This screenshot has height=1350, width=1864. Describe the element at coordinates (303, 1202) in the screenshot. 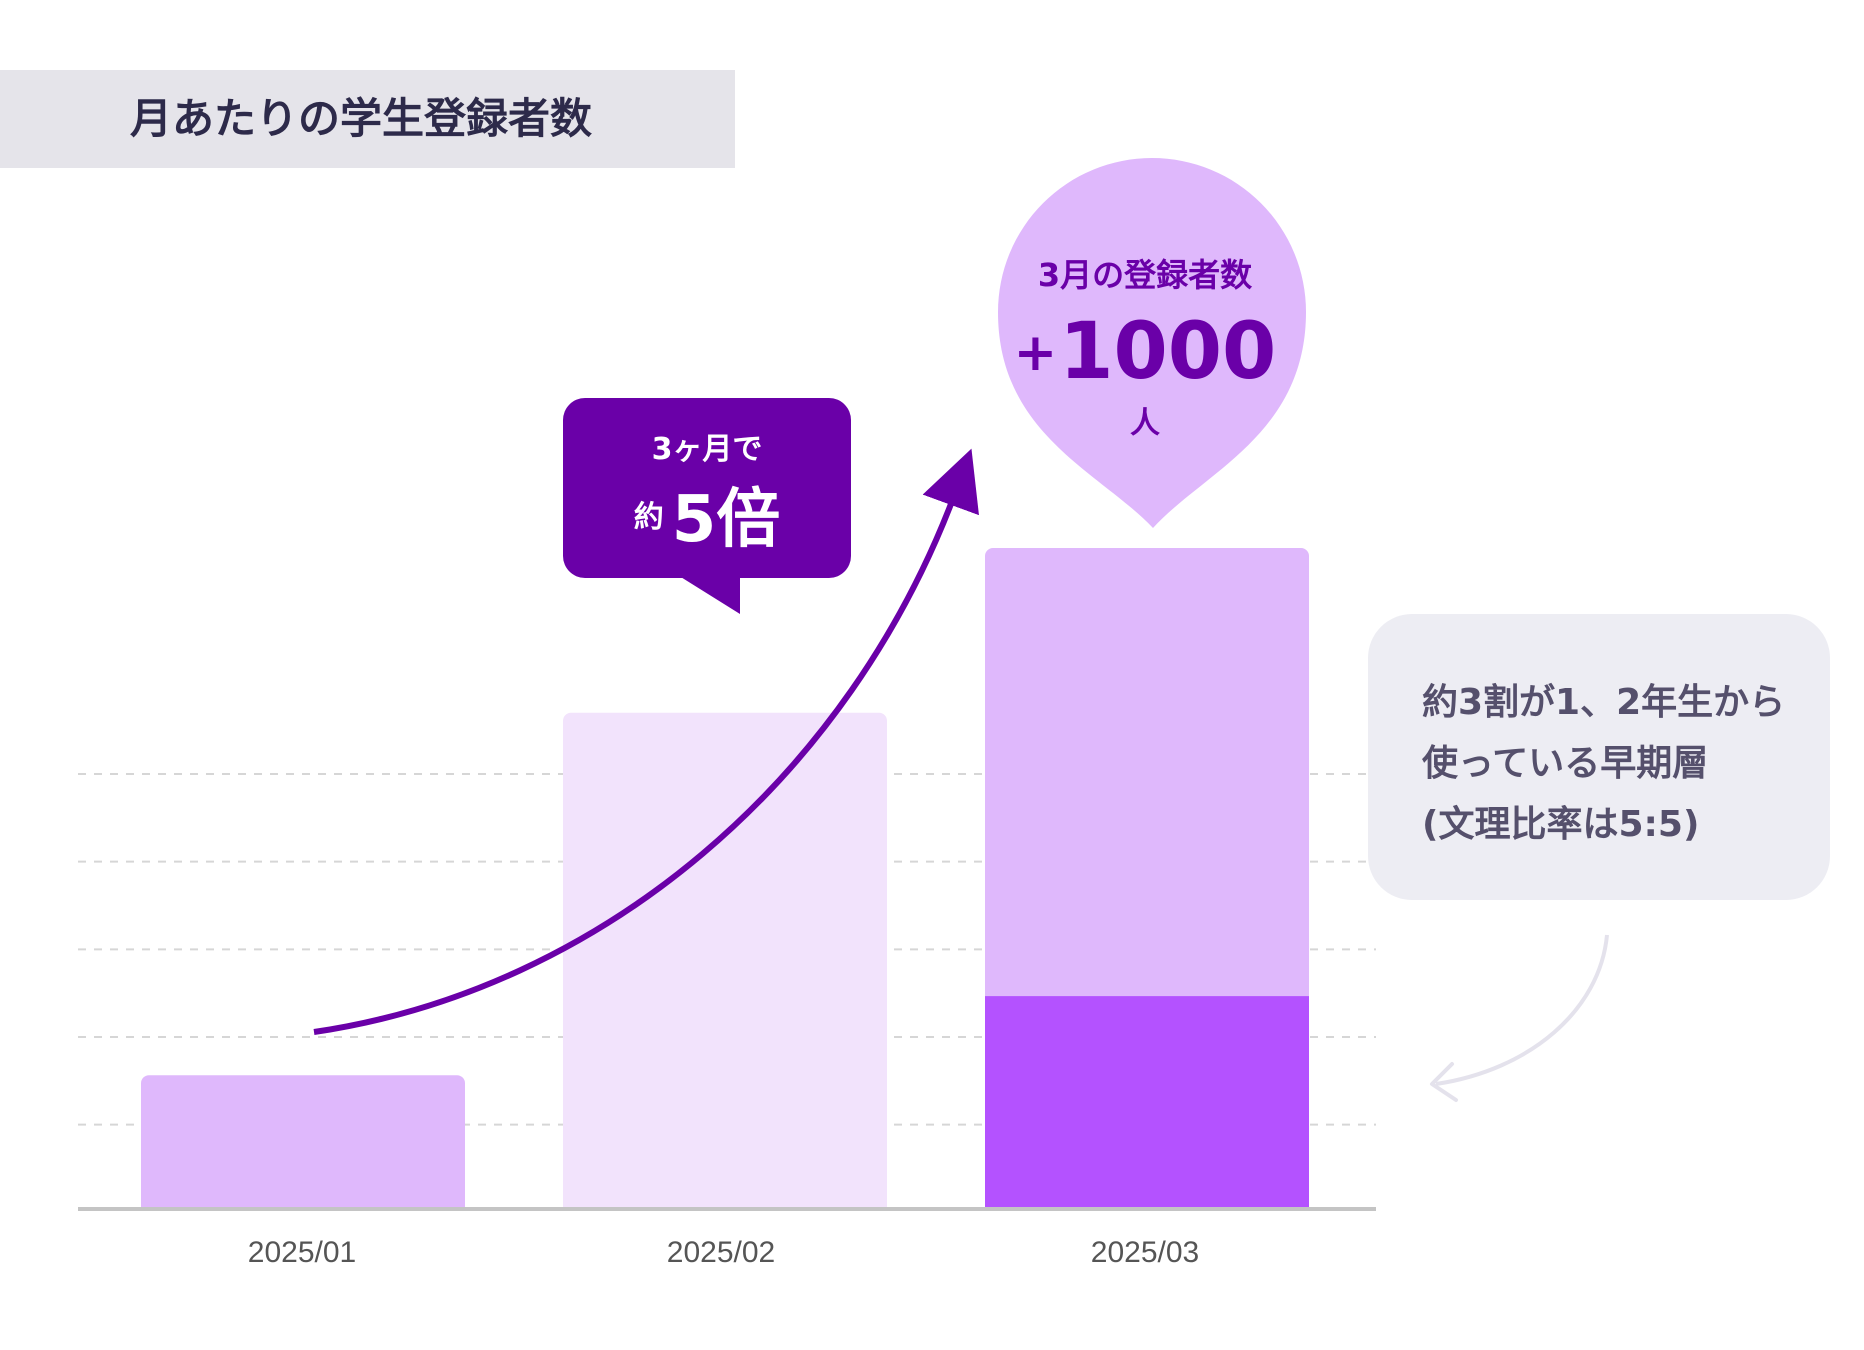

I see `bar-base-2025/01` at that location.